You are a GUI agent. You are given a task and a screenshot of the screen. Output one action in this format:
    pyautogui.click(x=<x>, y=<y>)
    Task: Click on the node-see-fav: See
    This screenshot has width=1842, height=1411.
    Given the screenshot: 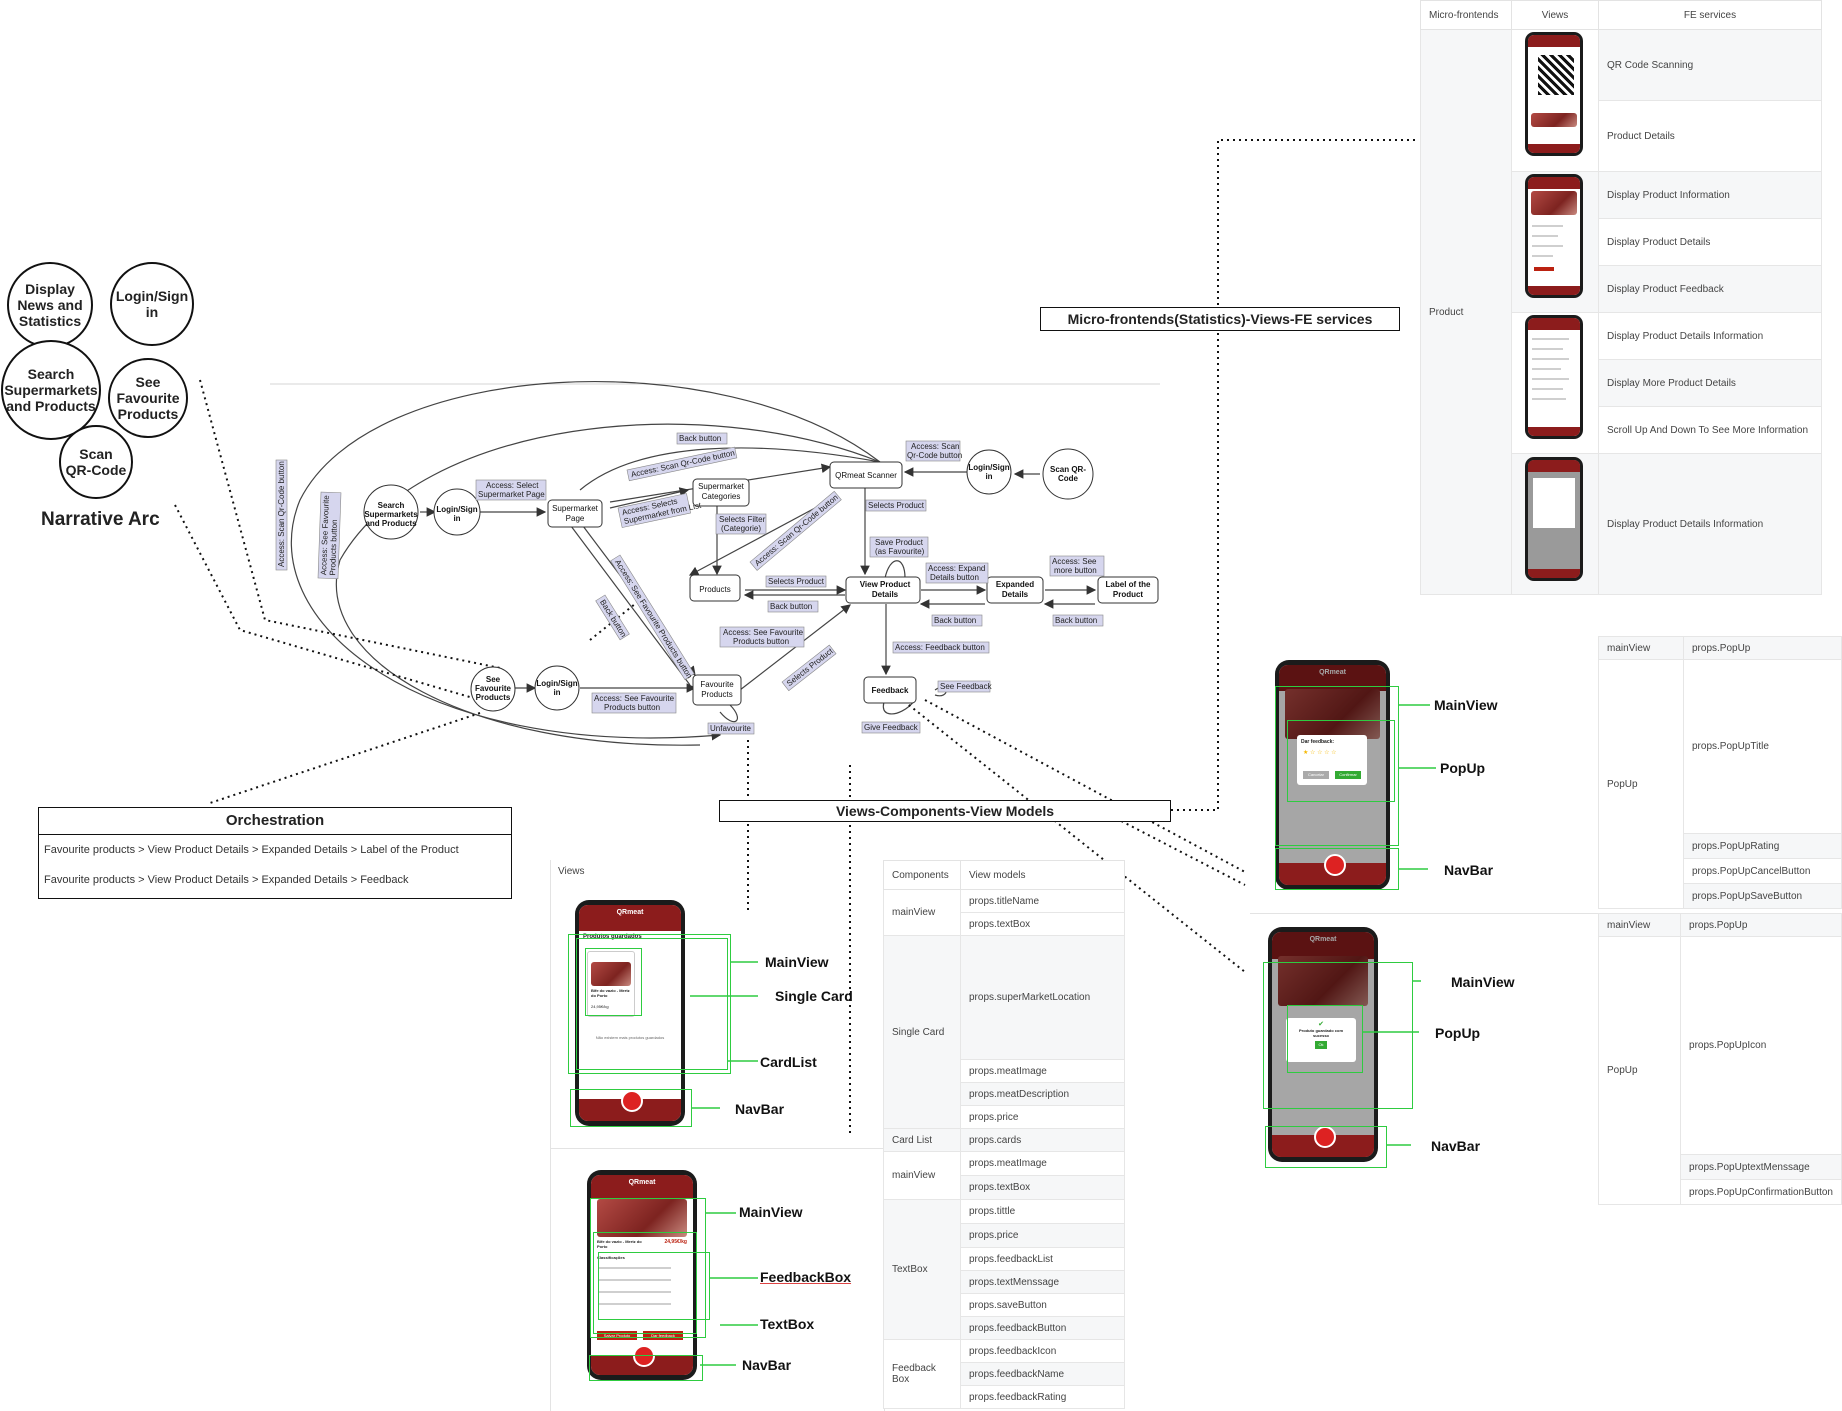 What is the action you would take?
    pyautogui.click(x=493, y=679)
    